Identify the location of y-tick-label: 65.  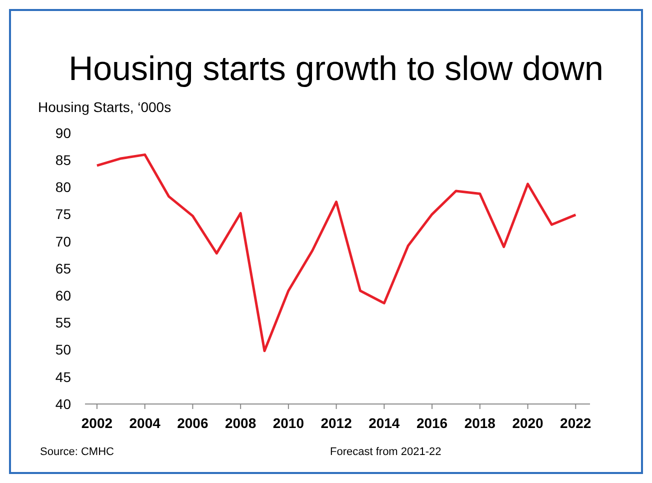
(63, 268).